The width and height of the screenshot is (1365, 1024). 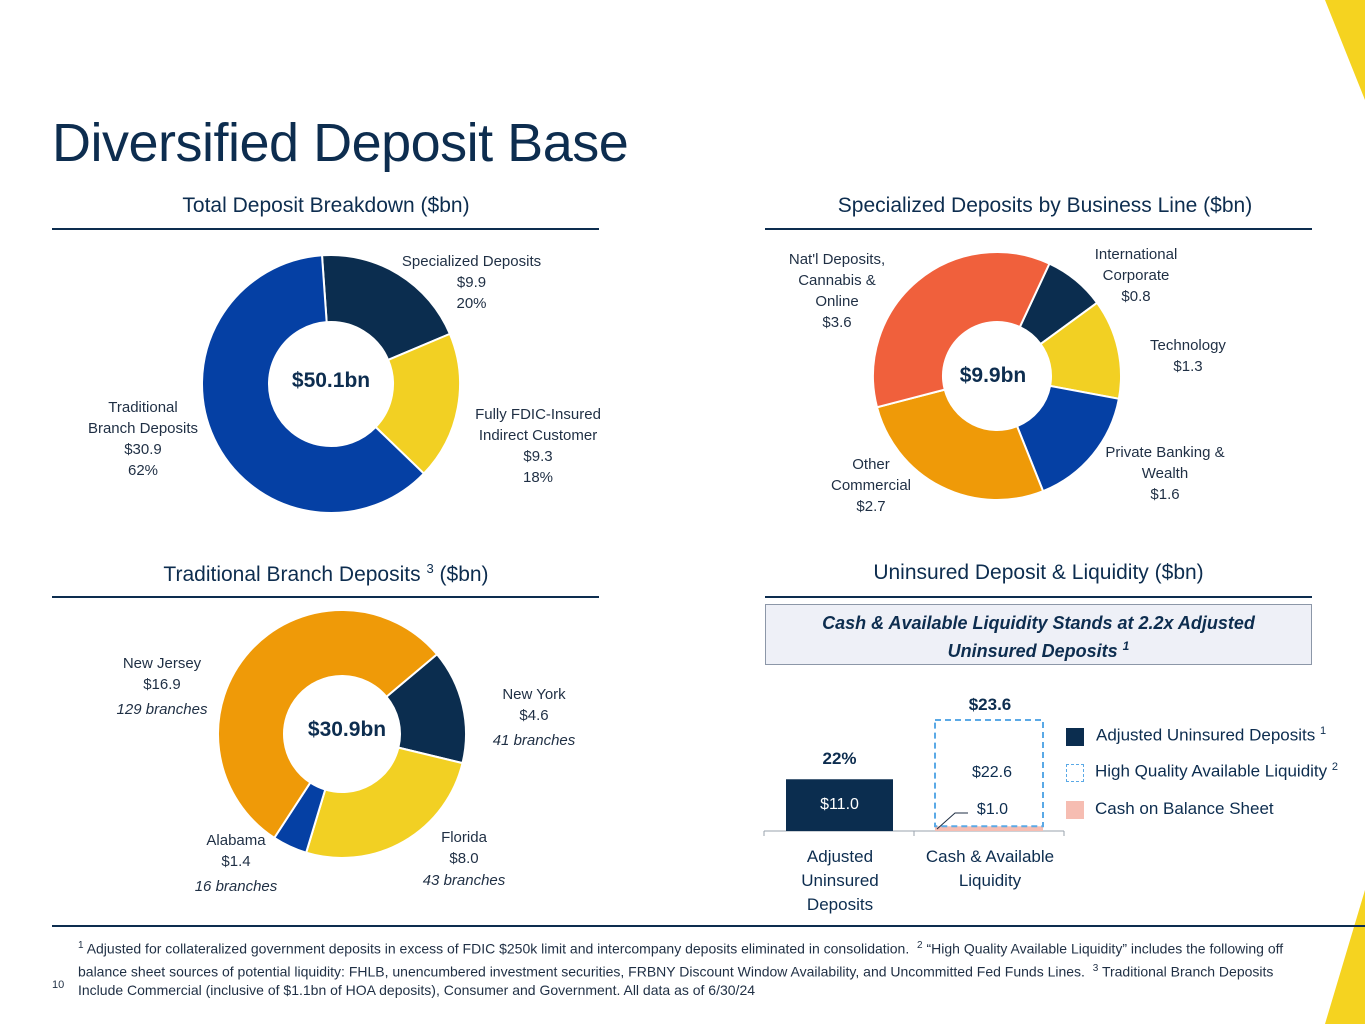 What do you see at coordinates (837, 301) in the screenshot?
I see `label-line: Online` at bounding box center [837, 301].